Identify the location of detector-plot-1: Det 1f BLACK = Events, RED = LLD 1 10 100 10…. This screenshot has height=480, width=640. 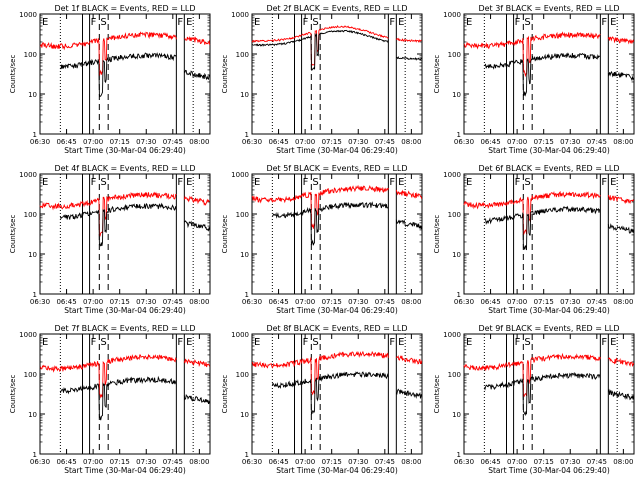
(110, 79).